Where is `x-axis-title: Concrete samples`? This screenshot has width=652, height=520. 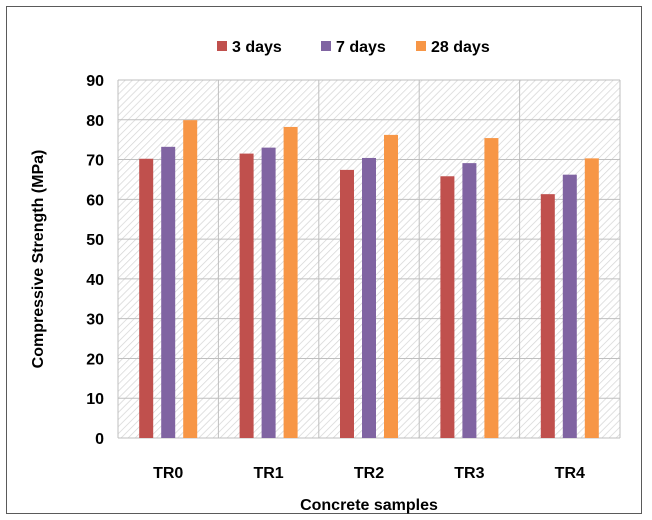 x-axis-title: Concrete samples is located at coordinates (369, 505).